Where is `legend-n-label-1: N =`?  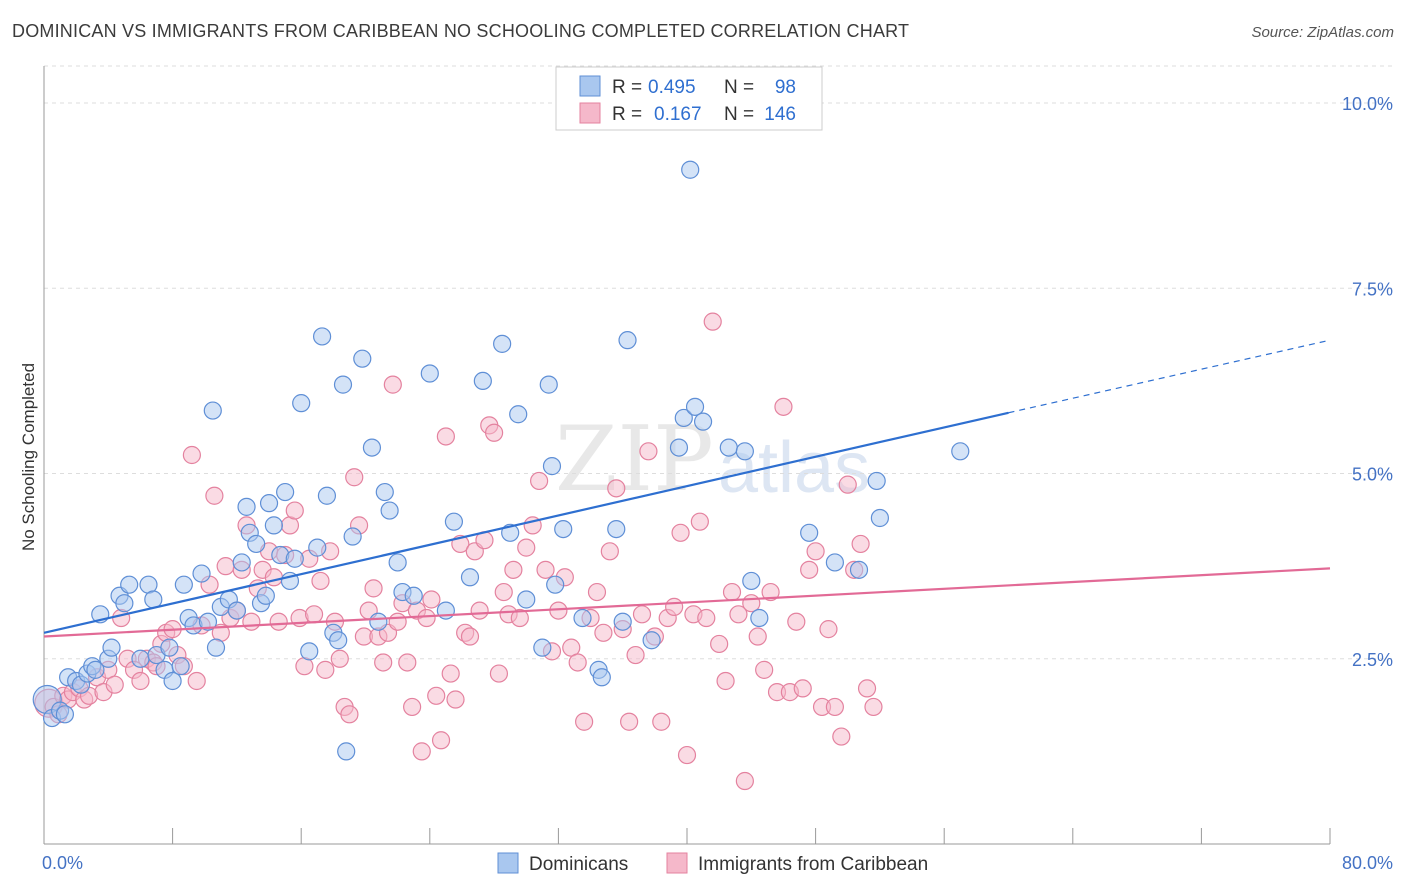 legend-n-label-1: N = is located at coordinates (739, 87).